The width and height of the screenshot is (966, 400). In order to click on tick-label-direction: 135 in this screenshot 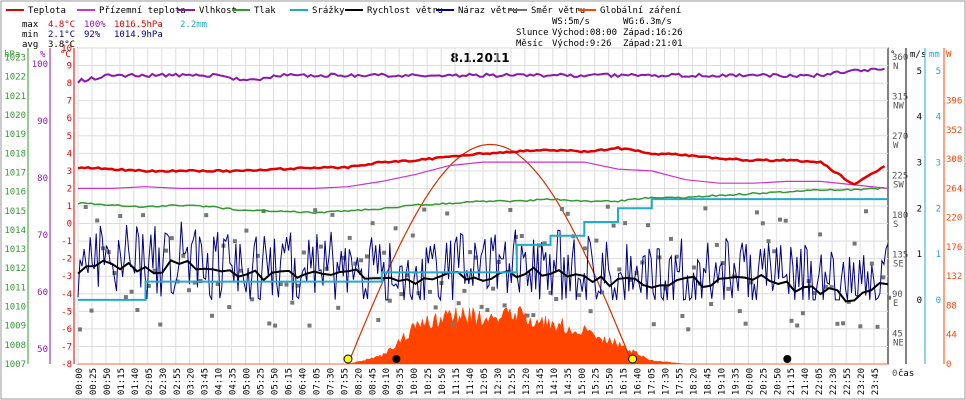, I will do `click(900, 256)`.